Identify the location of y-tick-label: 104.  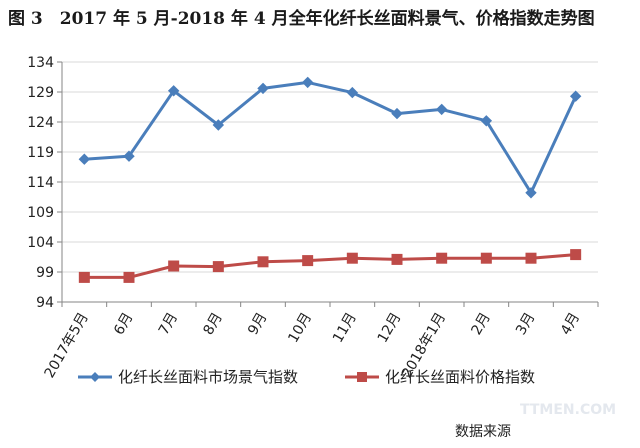
(40, 243).